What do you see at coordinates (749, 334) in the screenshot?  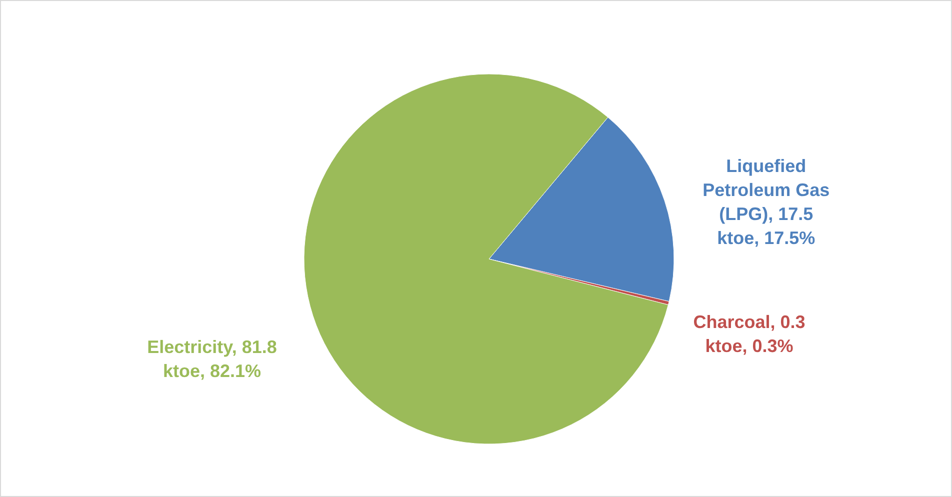 I see `slice-label: Charcoal, 0.3 ktoe, 0.3%` at bounding box center [749, 334].